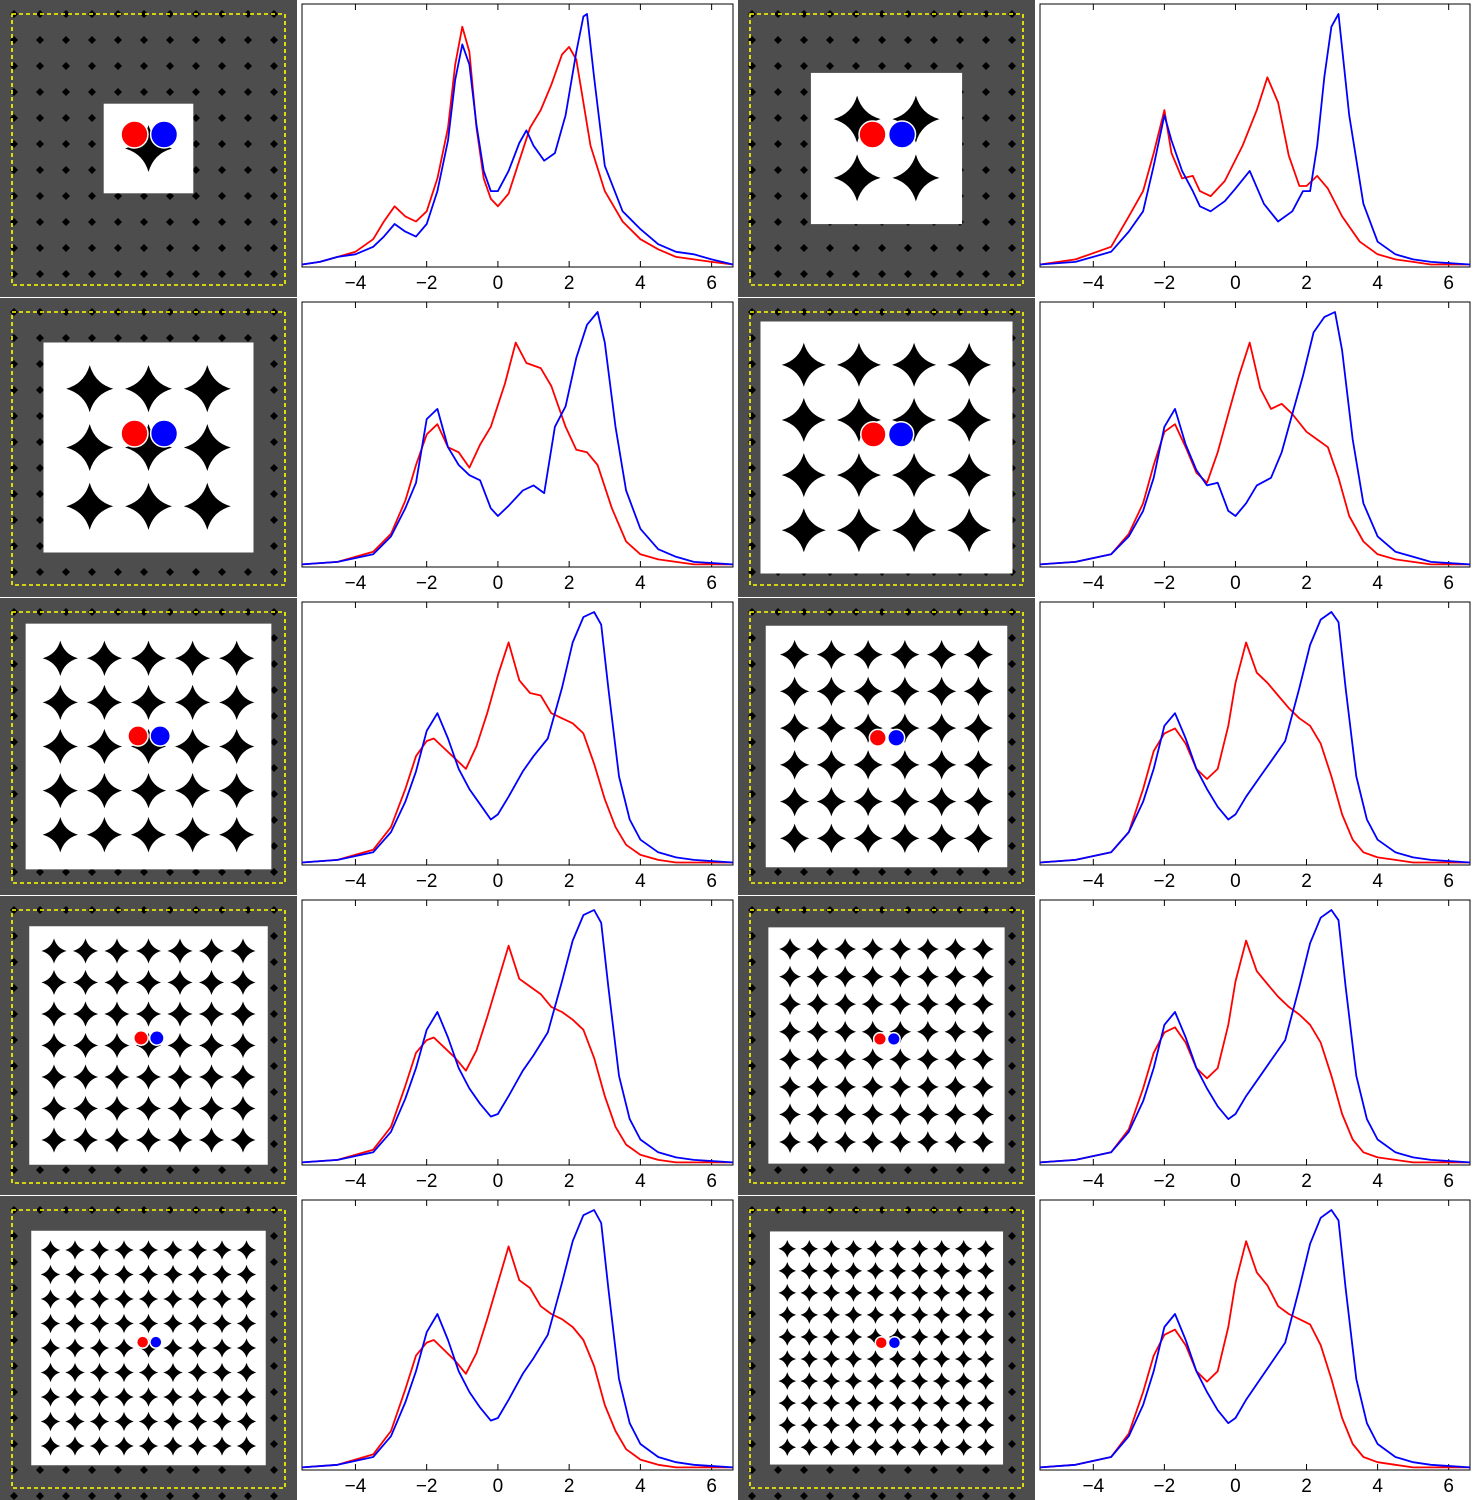 The height and width of the screenshot is (1500, 1474). What do you see at coordinates (1377, 881) in the screenshot?
I see `x-tick-label: 4` at bounding box center [1377, 881].